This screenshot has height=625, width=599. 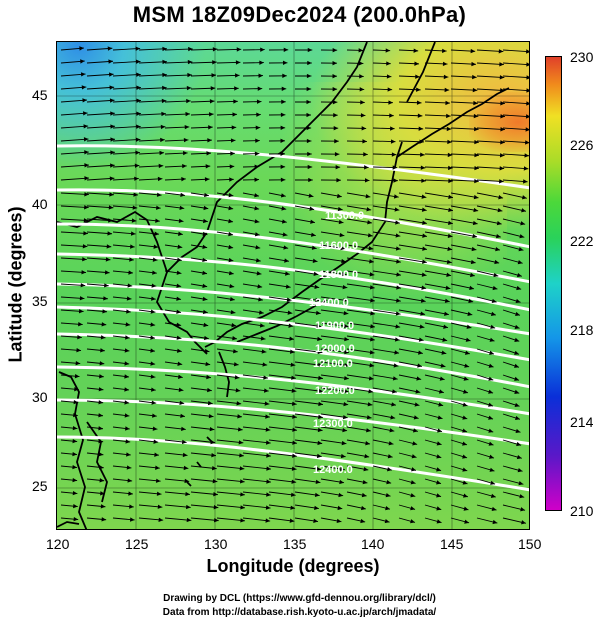 I want to click on y-tick-label: 45, so click(x=40, y=95).